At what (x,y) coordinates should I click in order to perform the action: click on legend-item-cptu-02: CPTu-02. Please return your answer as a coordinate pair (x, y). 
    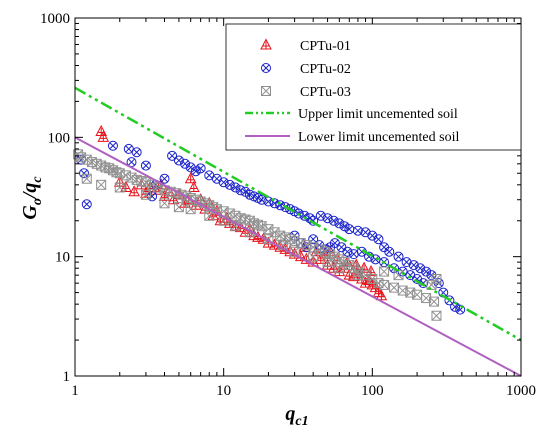
    Looking at the image, I should click on (306, 69).